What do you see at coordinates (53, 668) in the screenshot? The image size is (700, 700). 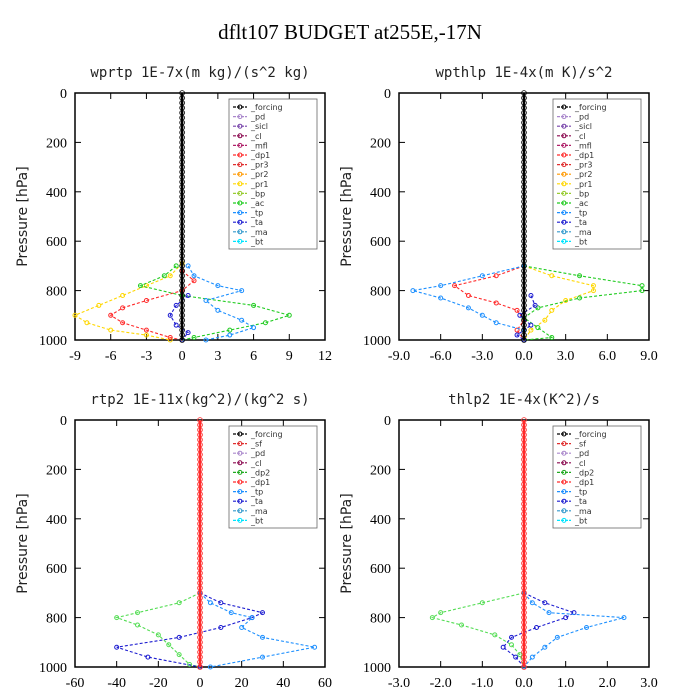 I see `y-tick-label: 1000` at bounding box center [53, 668].